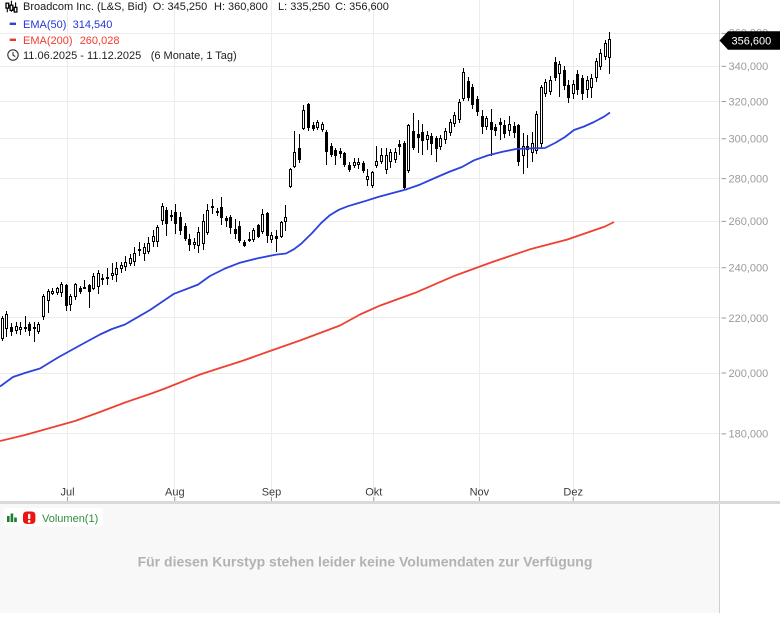 The image size is (780, 618). Describe the element at coordinates (749, 374) in the screenshot. I see `svg-text: 200,000` at that location.